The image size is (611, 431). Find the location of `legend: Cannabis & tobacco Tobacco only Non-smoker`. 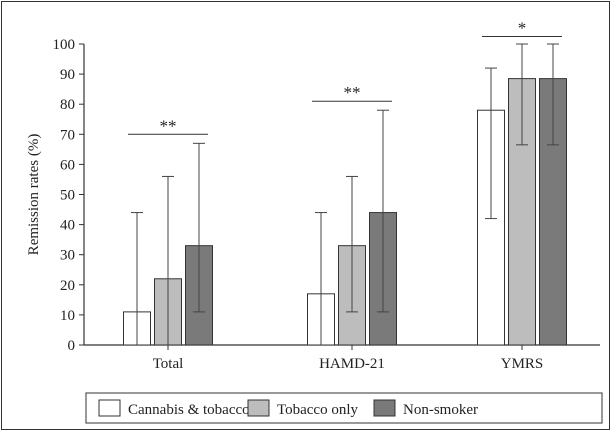

legend: Cannabis & tobacco Tobacco only Non-smoker is located at coordinates (344, 408).